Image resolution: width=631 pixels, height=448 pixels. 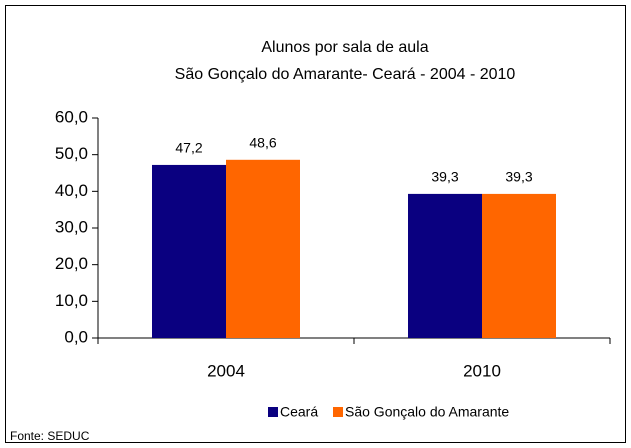 What do you see at coordinates (76, 336) in the screenshot?
I see `y-tick-label: 0,0` at bounding box center [76, 336].